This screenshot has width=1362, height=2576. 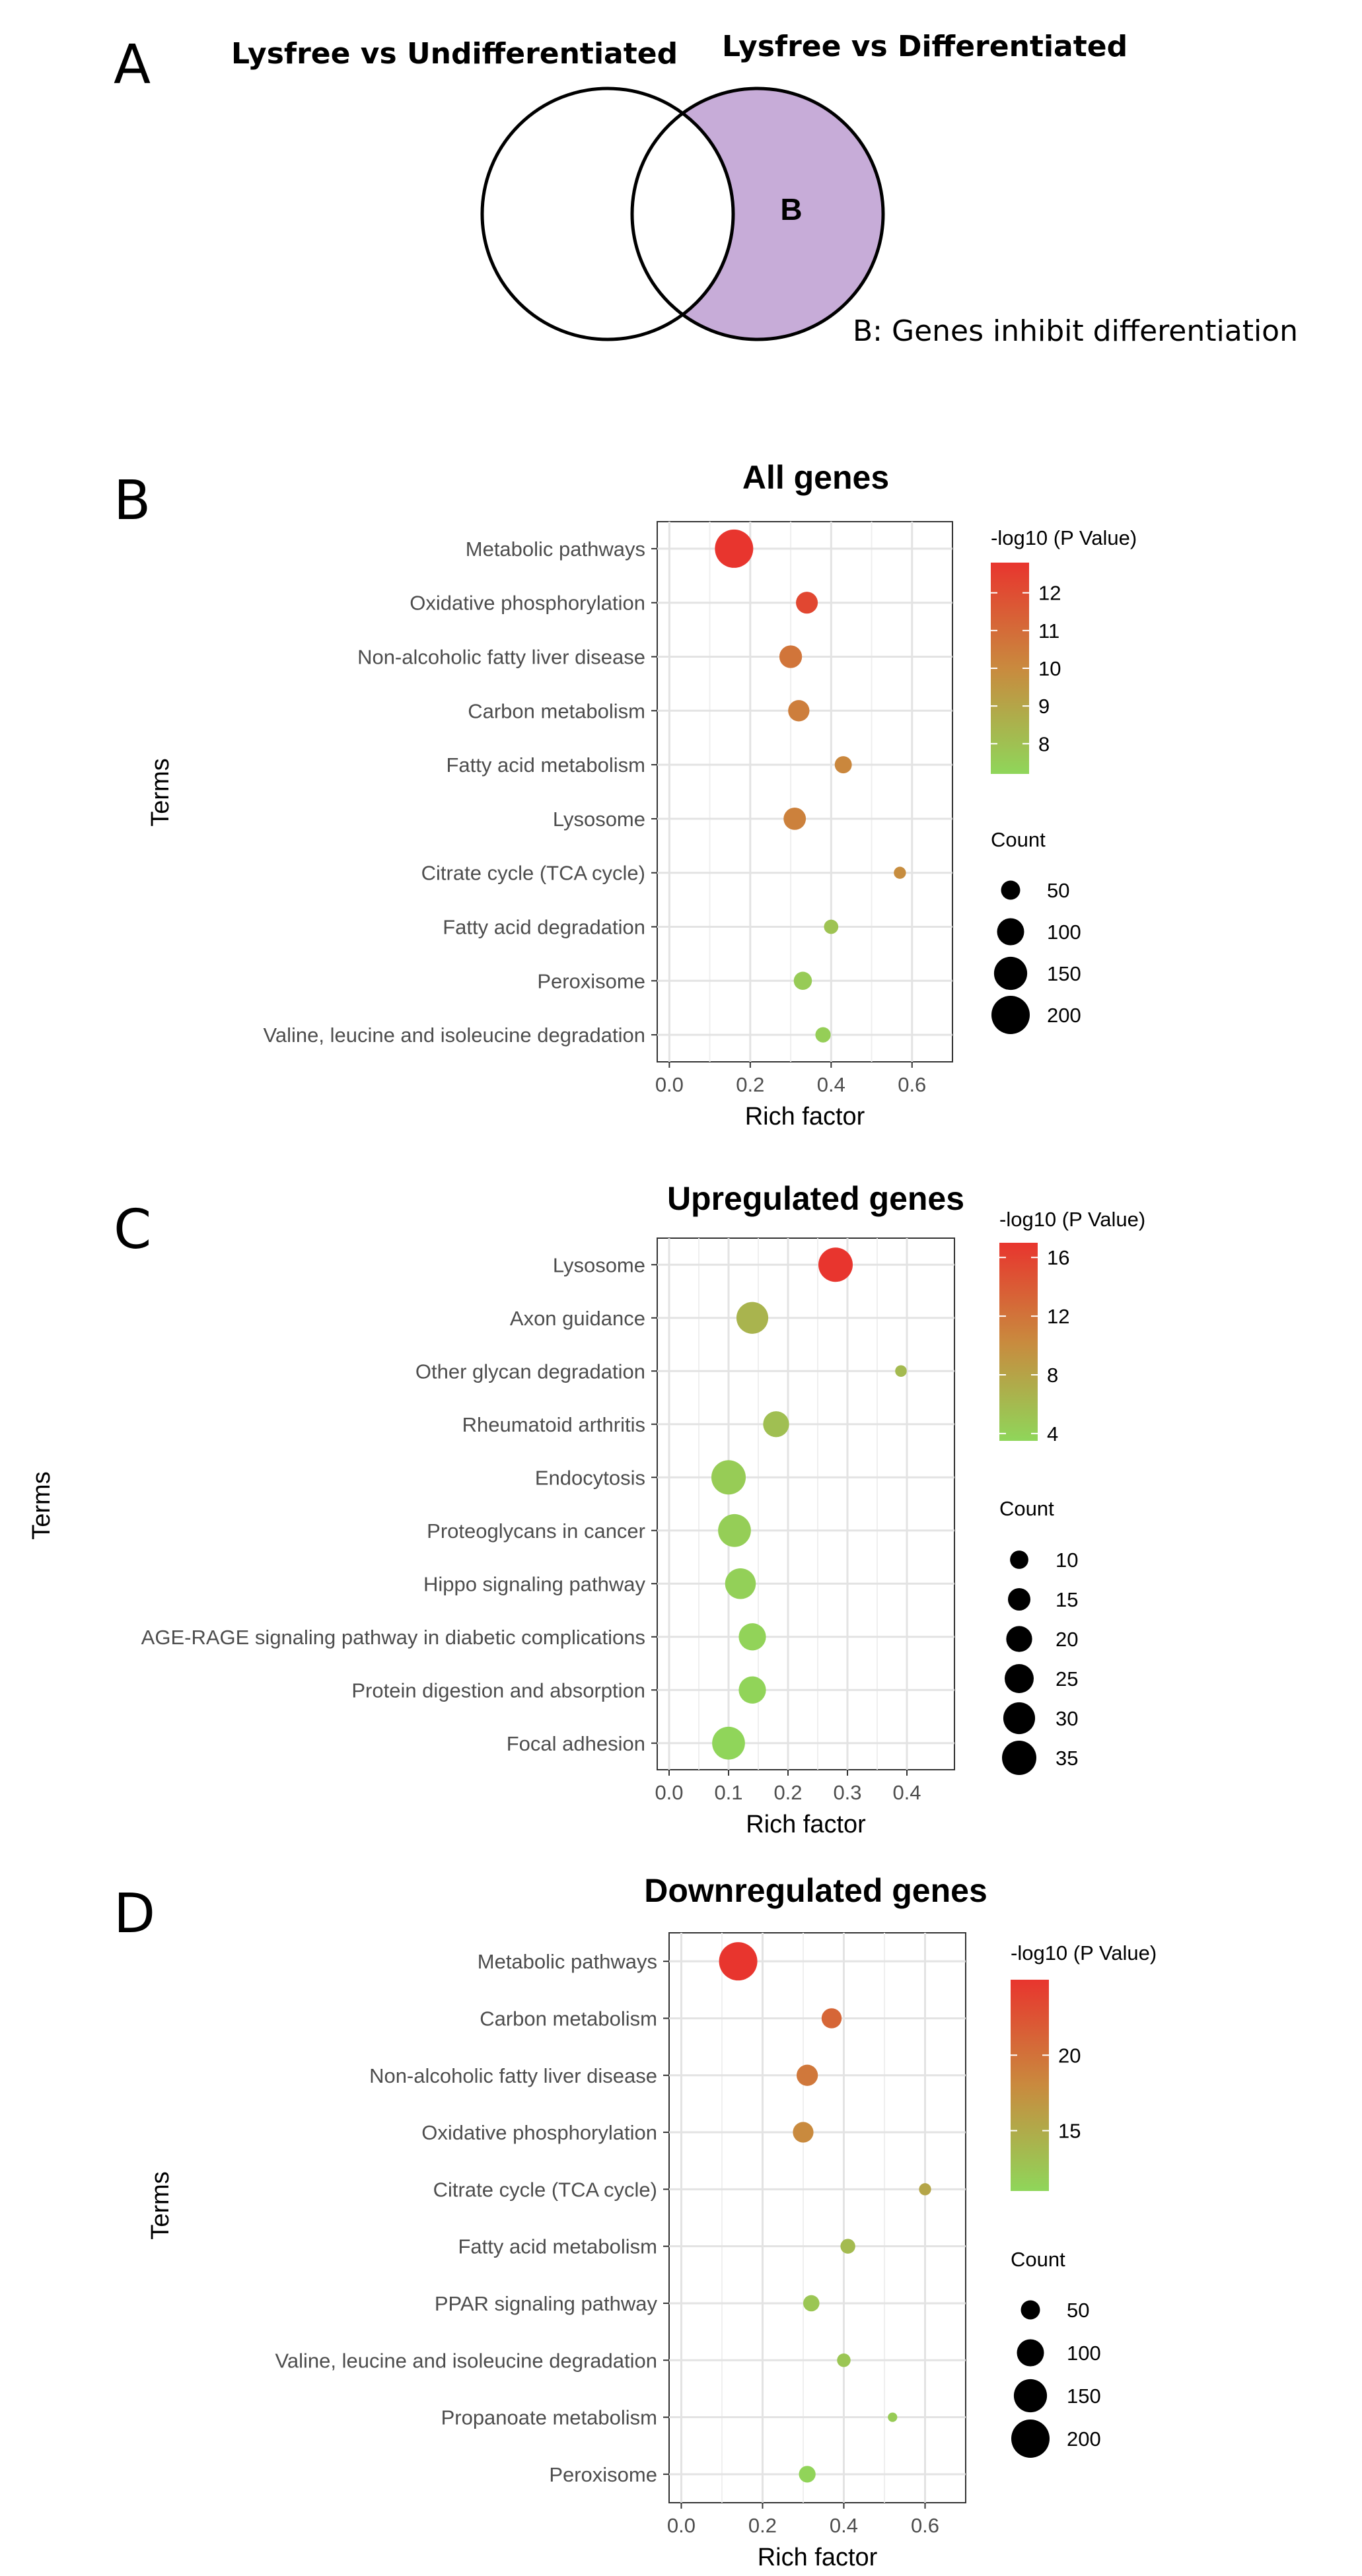 I want to click on panel-label-c: C, so click(x=133, y=1230).